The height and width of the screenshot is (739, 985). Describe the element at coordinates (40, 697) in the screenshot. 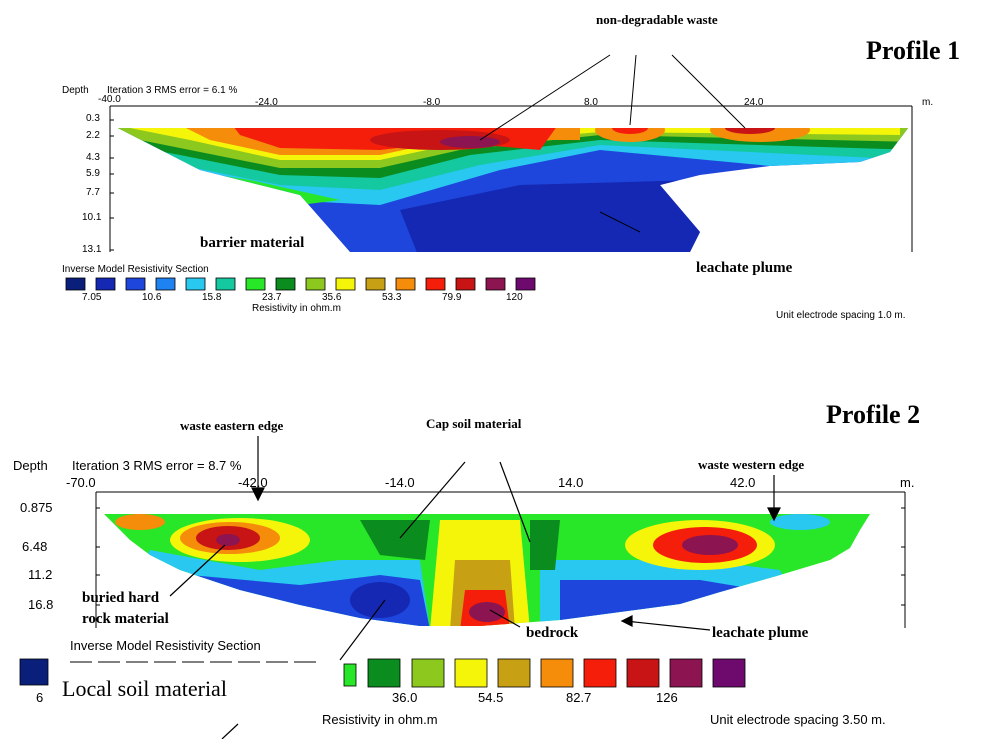

I see `profile2-legend-first-value: 6` at that location.